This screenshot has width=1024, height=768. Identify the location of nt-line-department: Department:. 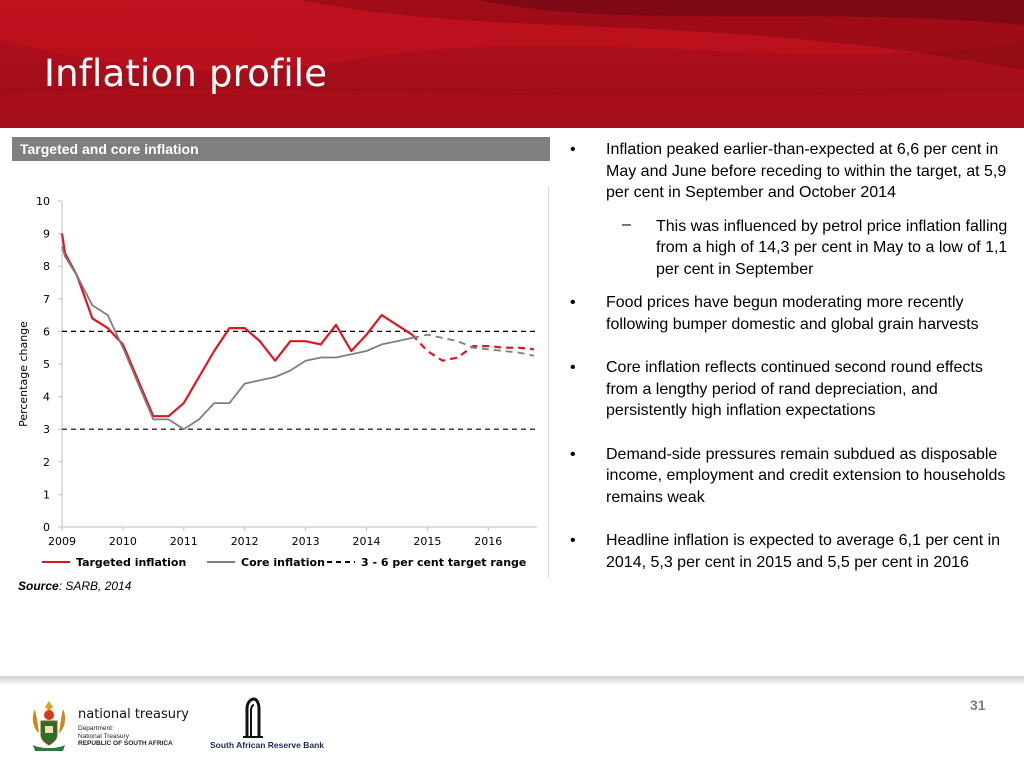
(96, 728).